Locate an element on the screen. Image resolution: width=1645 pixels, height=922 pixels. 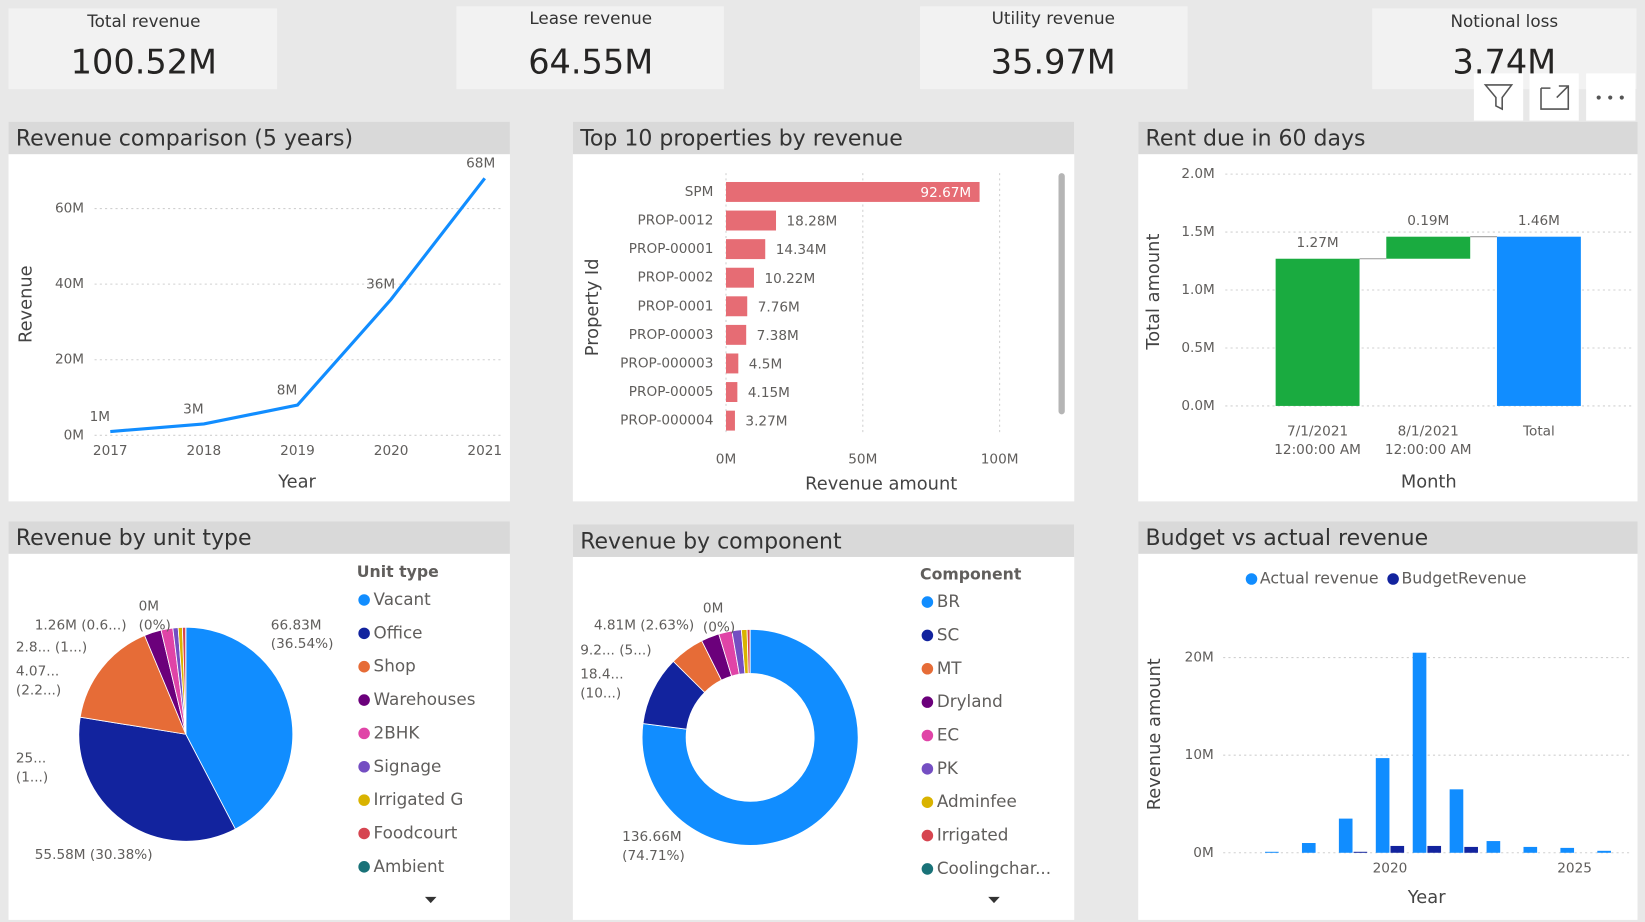
panel-title: Budget vs actual revenue is located at coordinates (1287, 538).